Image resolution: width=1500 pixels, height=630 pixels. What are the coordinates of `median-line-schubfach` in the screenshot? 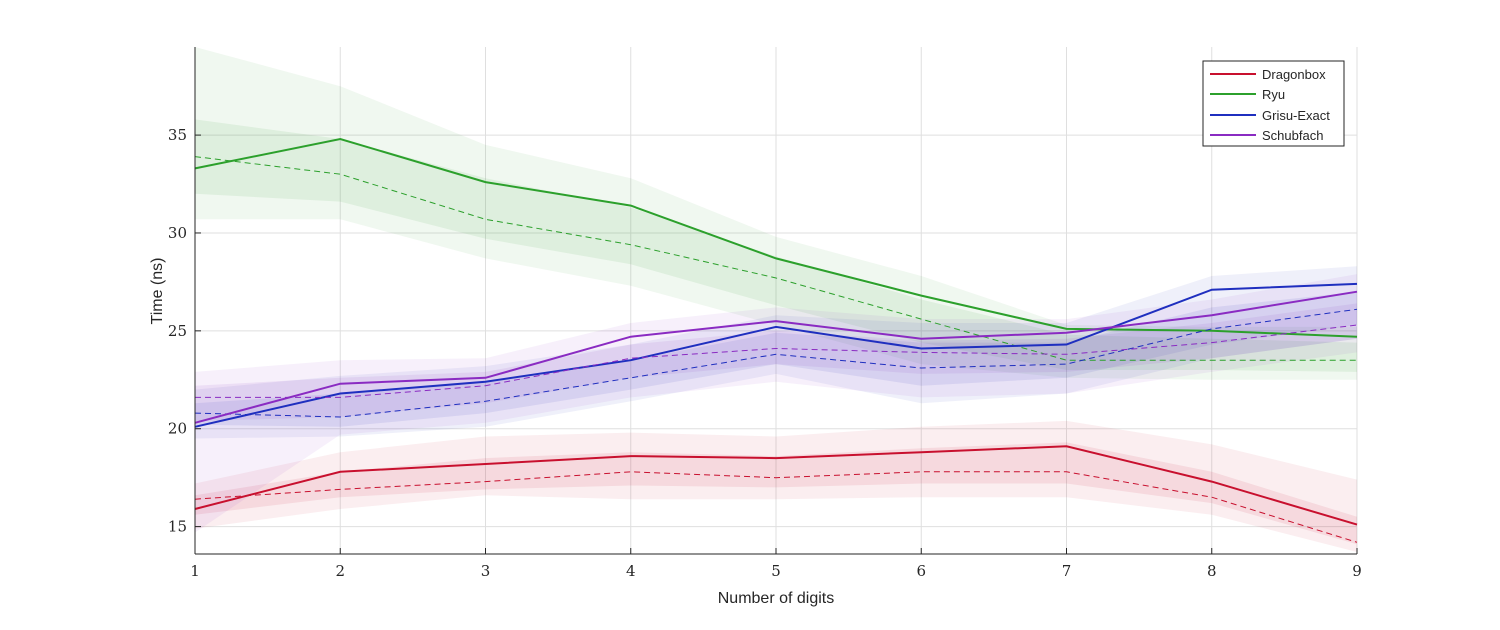 It's located at (776, 361).